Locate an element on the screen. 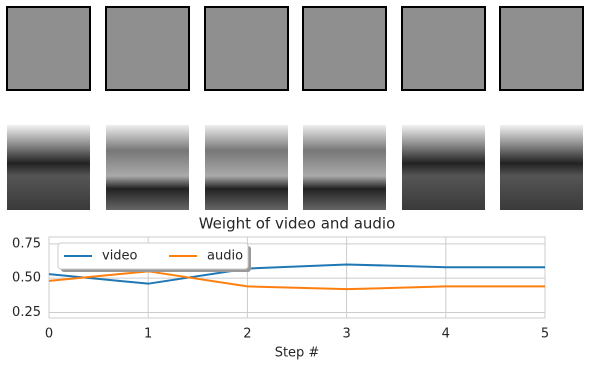  legend-label: audio is located at coordinates (225, 256).